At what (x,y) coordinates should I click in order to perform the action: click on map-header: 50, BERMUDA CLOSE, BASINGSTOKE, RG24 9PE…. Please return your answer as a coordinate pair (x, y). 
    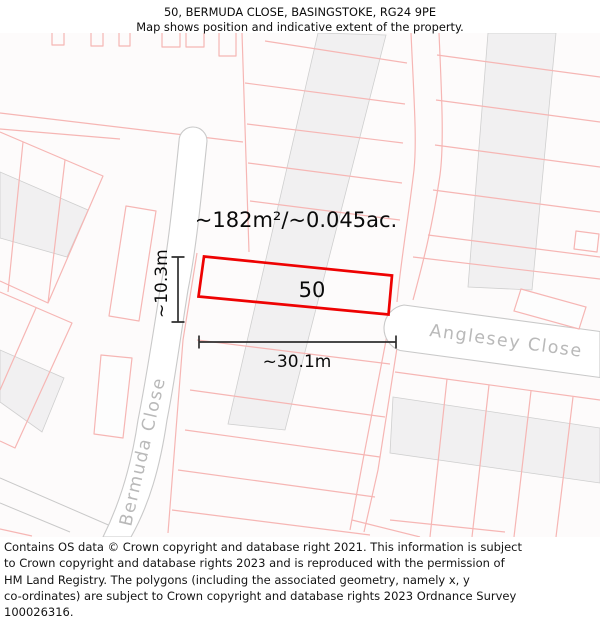
    Looking at the image, I should click on (300, 17).